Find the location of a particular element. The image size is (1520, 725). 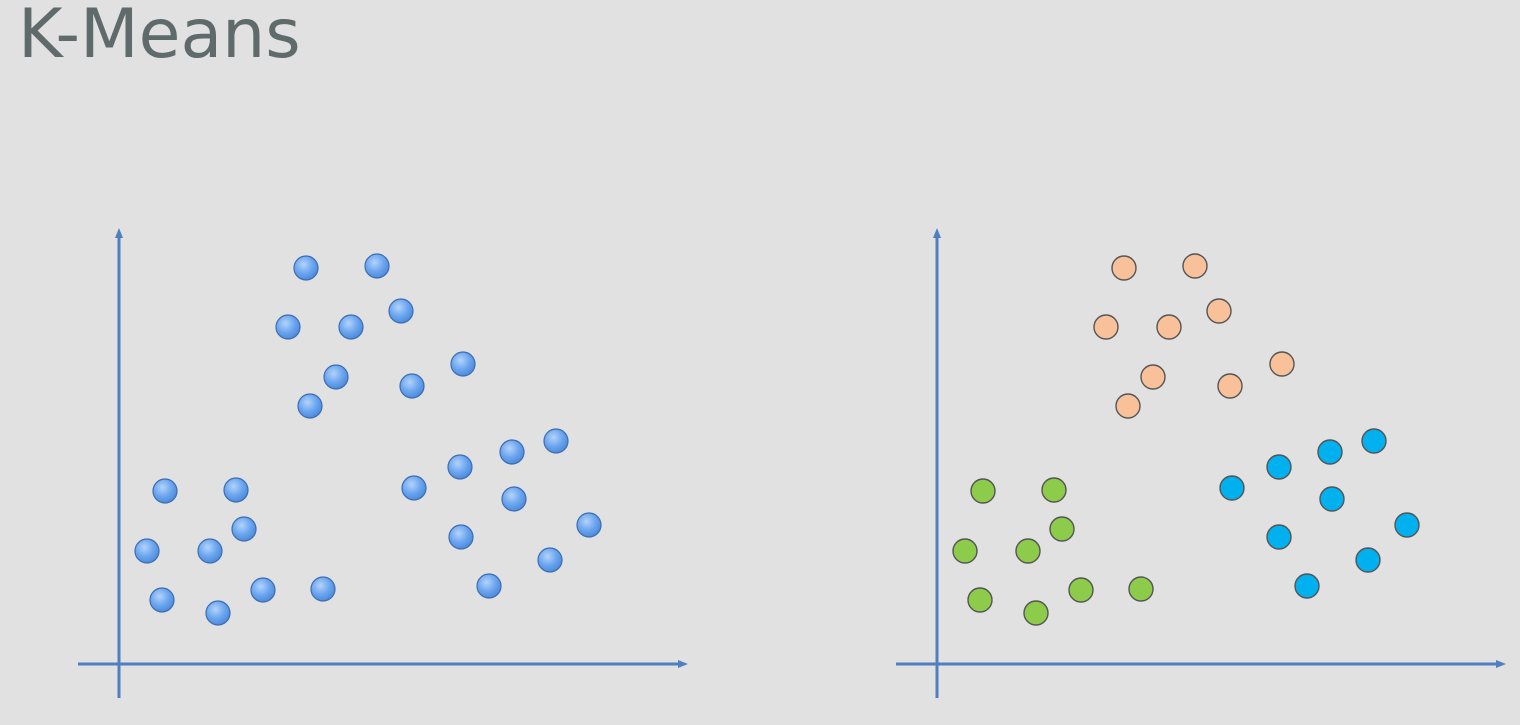

slide-title: K-Means is located at coordinates (159, 37).